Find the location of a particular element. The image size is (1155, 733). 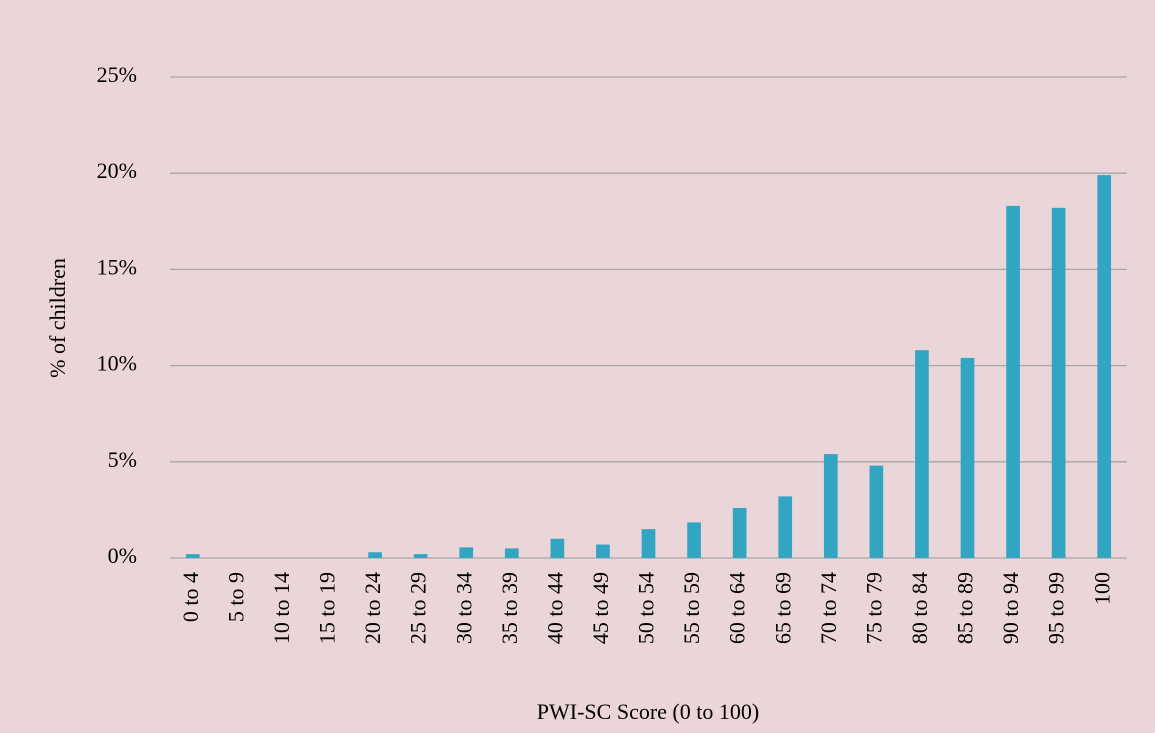

y-tick-label: 15% is located at coordinates (117, 266).